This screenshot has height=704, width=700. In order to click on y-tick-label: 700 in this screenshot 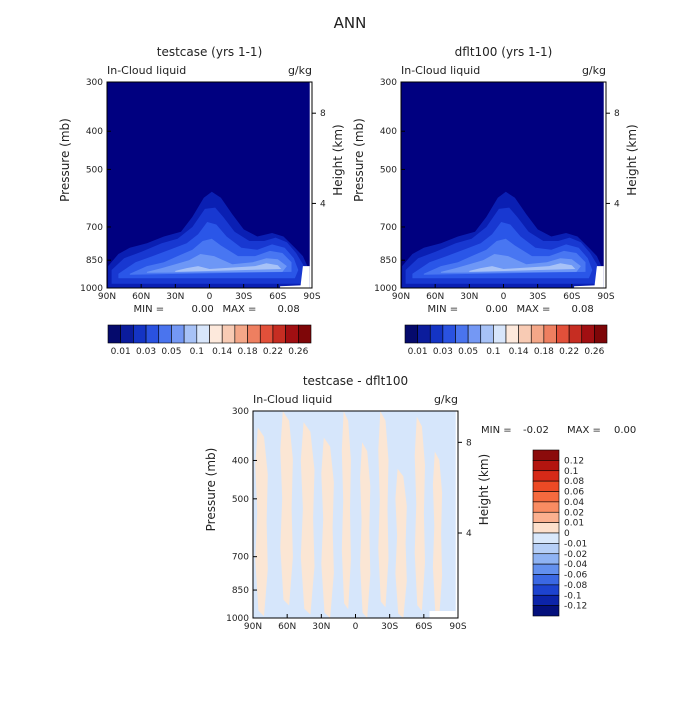, I will do `click(240, 558)`.